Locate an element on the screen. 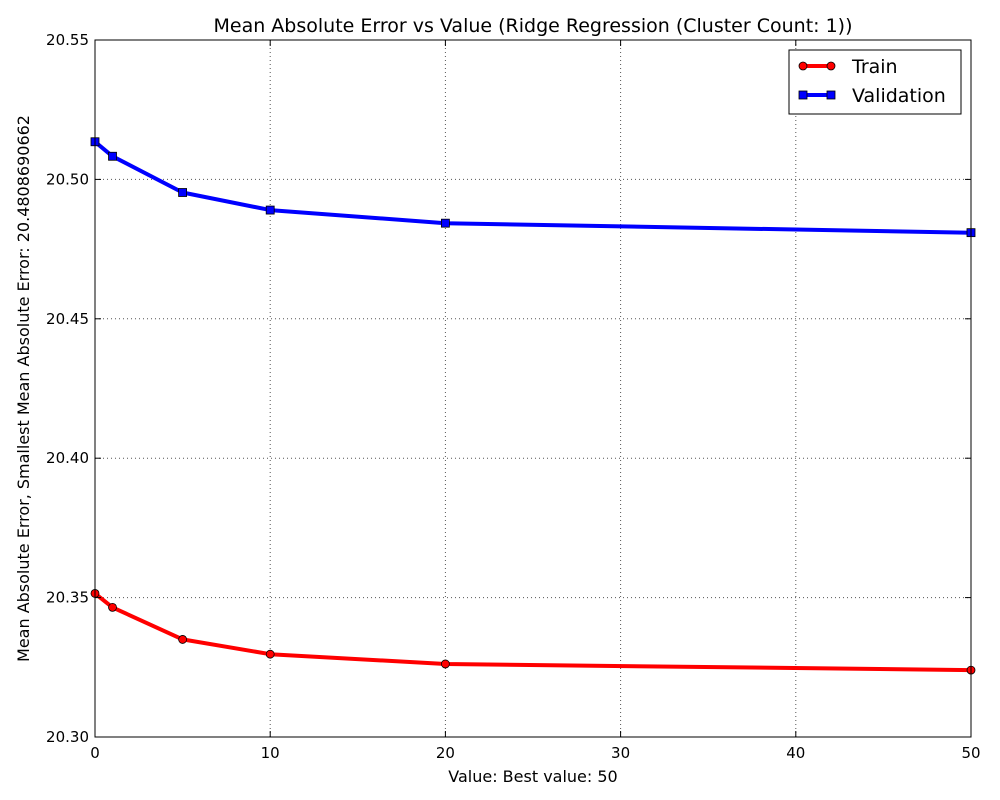 The width and height of the screenshot is (1000, 800). legend-item-validation: Validation is located at coordinates (872, 96).